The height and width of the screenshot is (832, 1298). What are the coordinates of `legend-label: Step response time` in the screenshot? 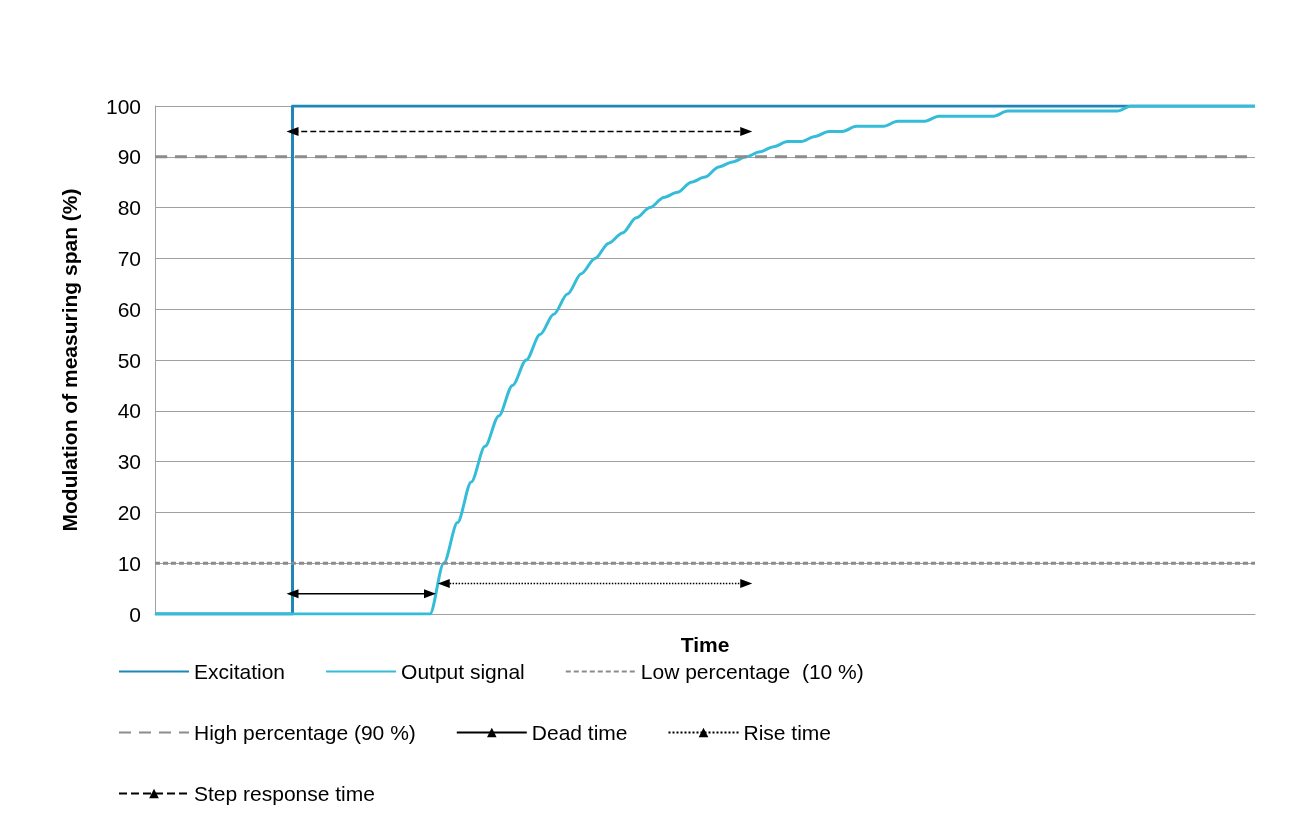 It's located at (284, 793).